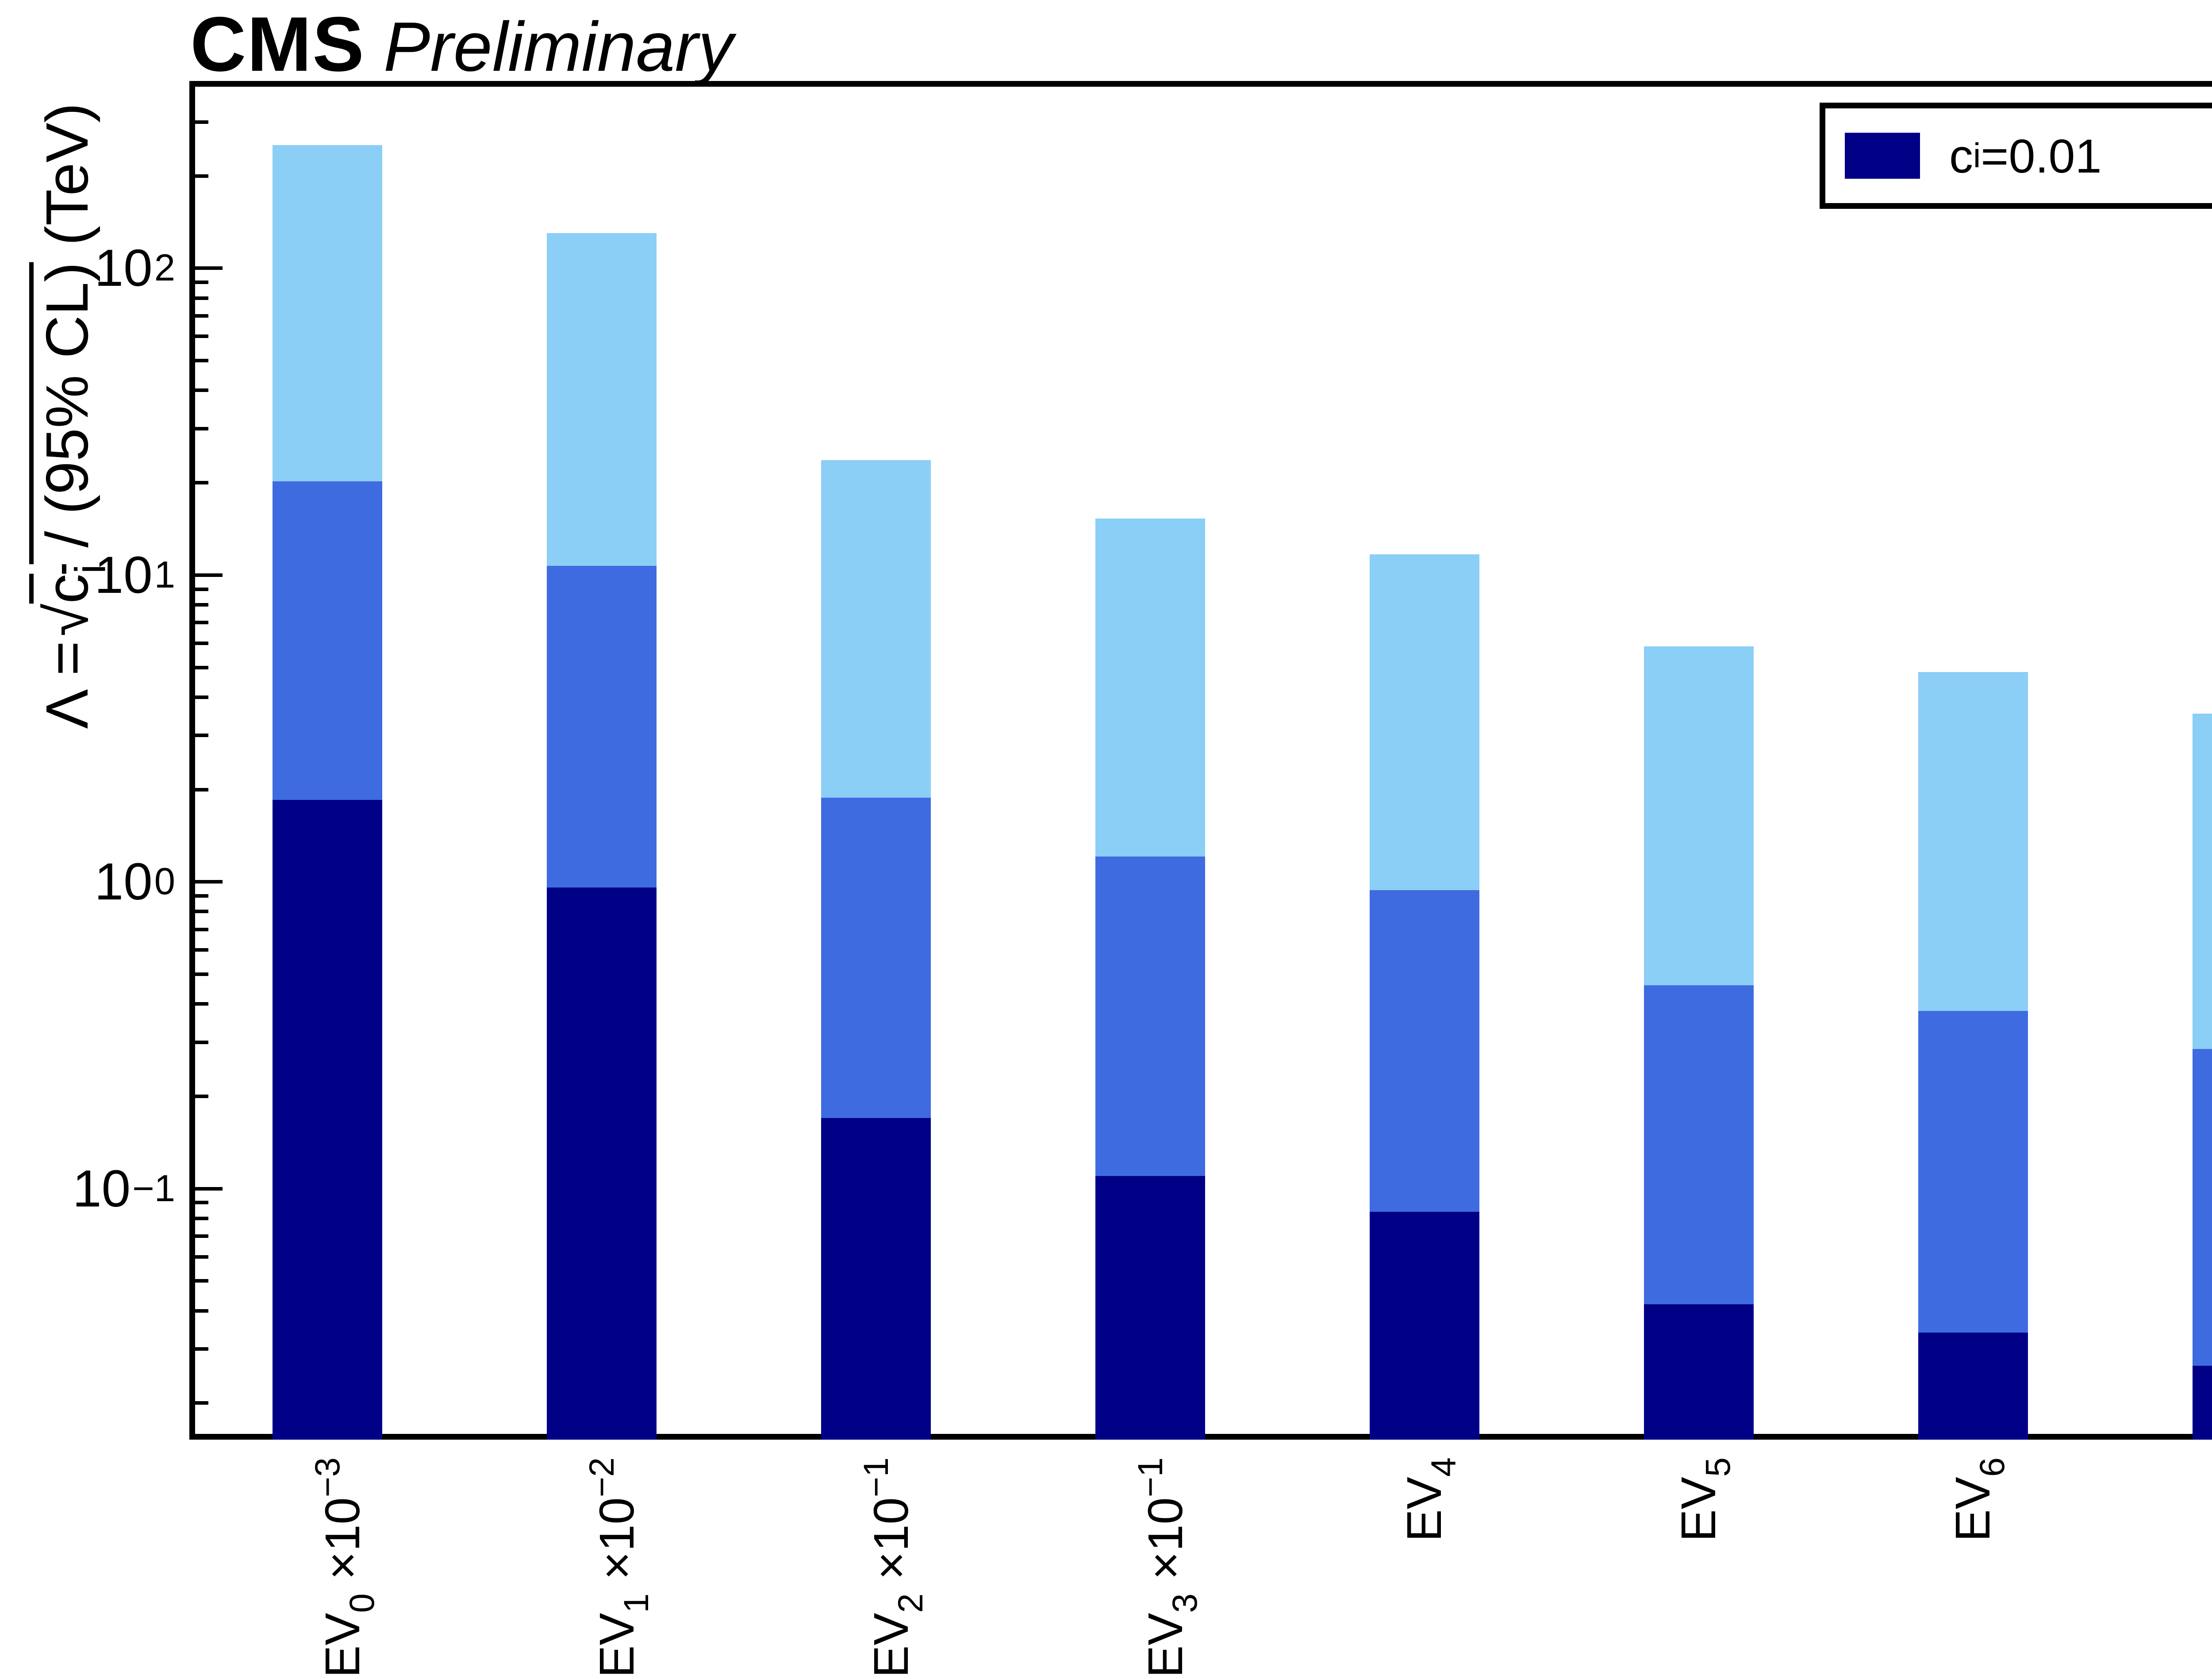 Image resolution: width=2212 pixels, height=1679 pixels. I want to click on y-tick-label: 10 −1, so click(88, 1188).